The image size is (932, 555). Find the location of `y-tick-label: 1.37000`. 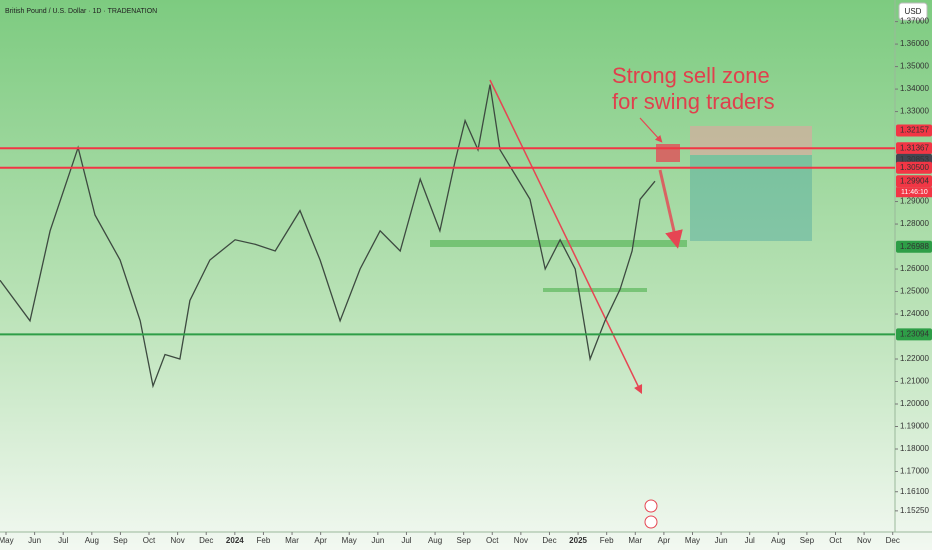

y-tick-label: 1.37000 is located at coordinates (914, 21).